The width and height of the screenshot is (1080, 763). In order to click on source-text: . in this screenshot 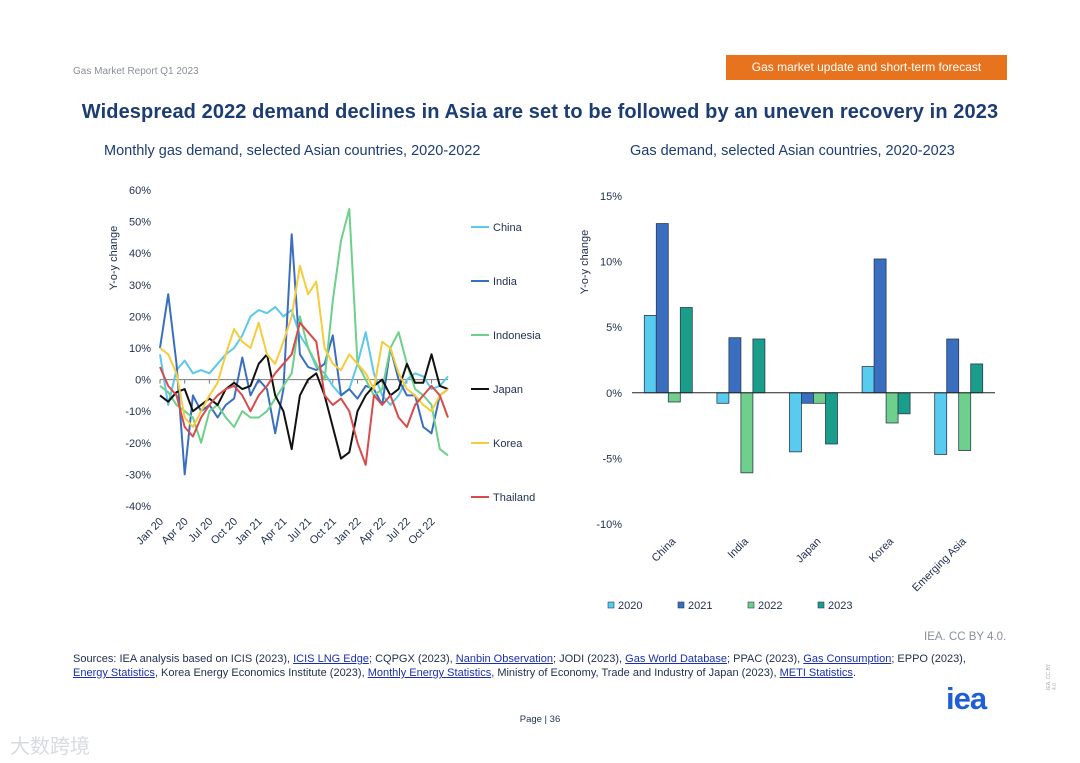, I will do `click(854, 673)`.